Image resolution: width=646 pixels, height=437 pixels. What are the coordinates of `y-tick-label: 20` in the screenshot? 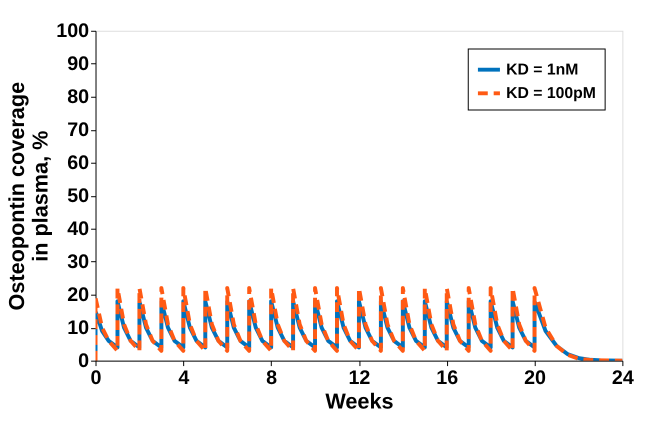 It's located at (78, 295).